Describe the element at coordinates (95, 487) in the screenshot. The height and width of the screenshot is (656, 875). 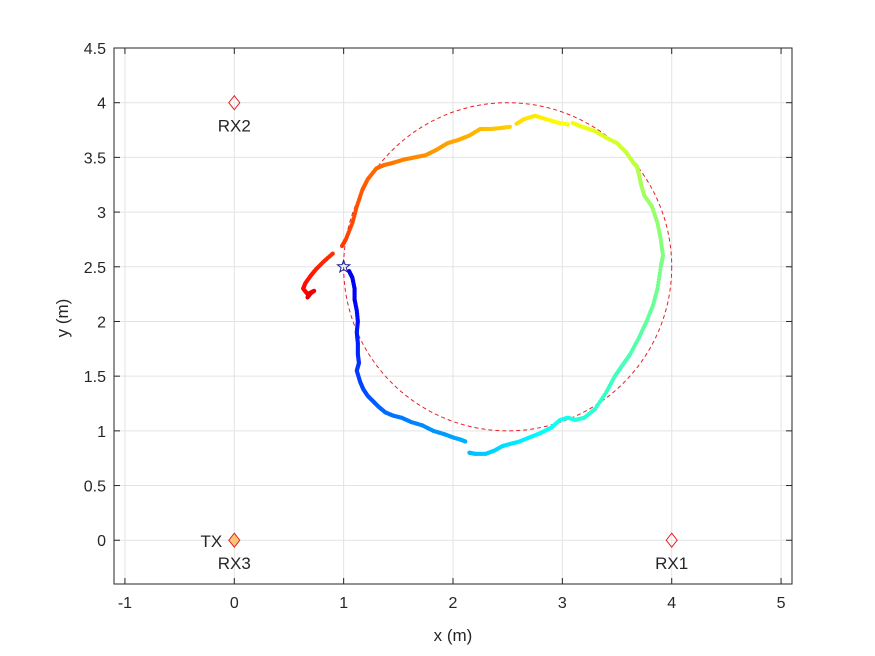
I see `y-tick-label: 0.5` at that location.